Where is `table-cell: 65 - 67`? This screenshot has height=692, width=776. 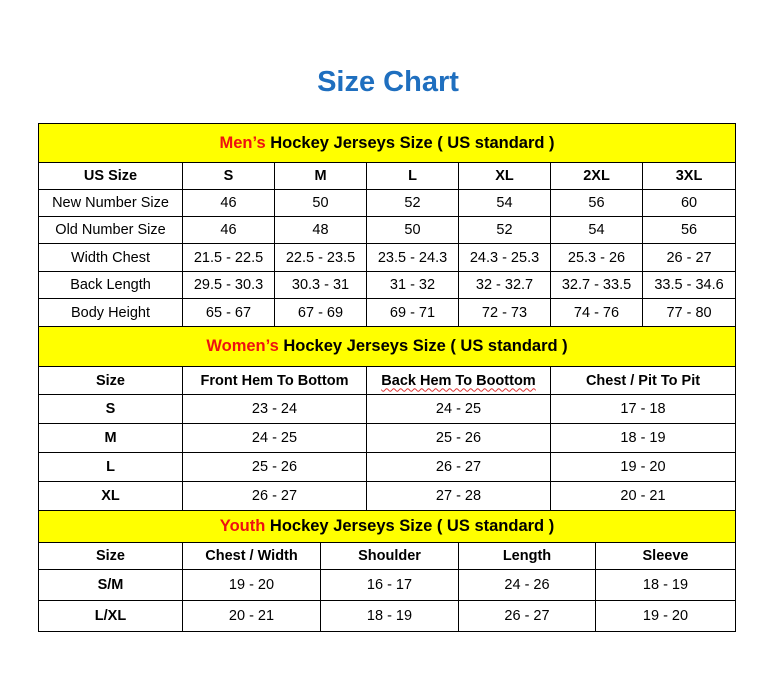 table-cell: 65 - 67 is located at coordinates (228, 312).